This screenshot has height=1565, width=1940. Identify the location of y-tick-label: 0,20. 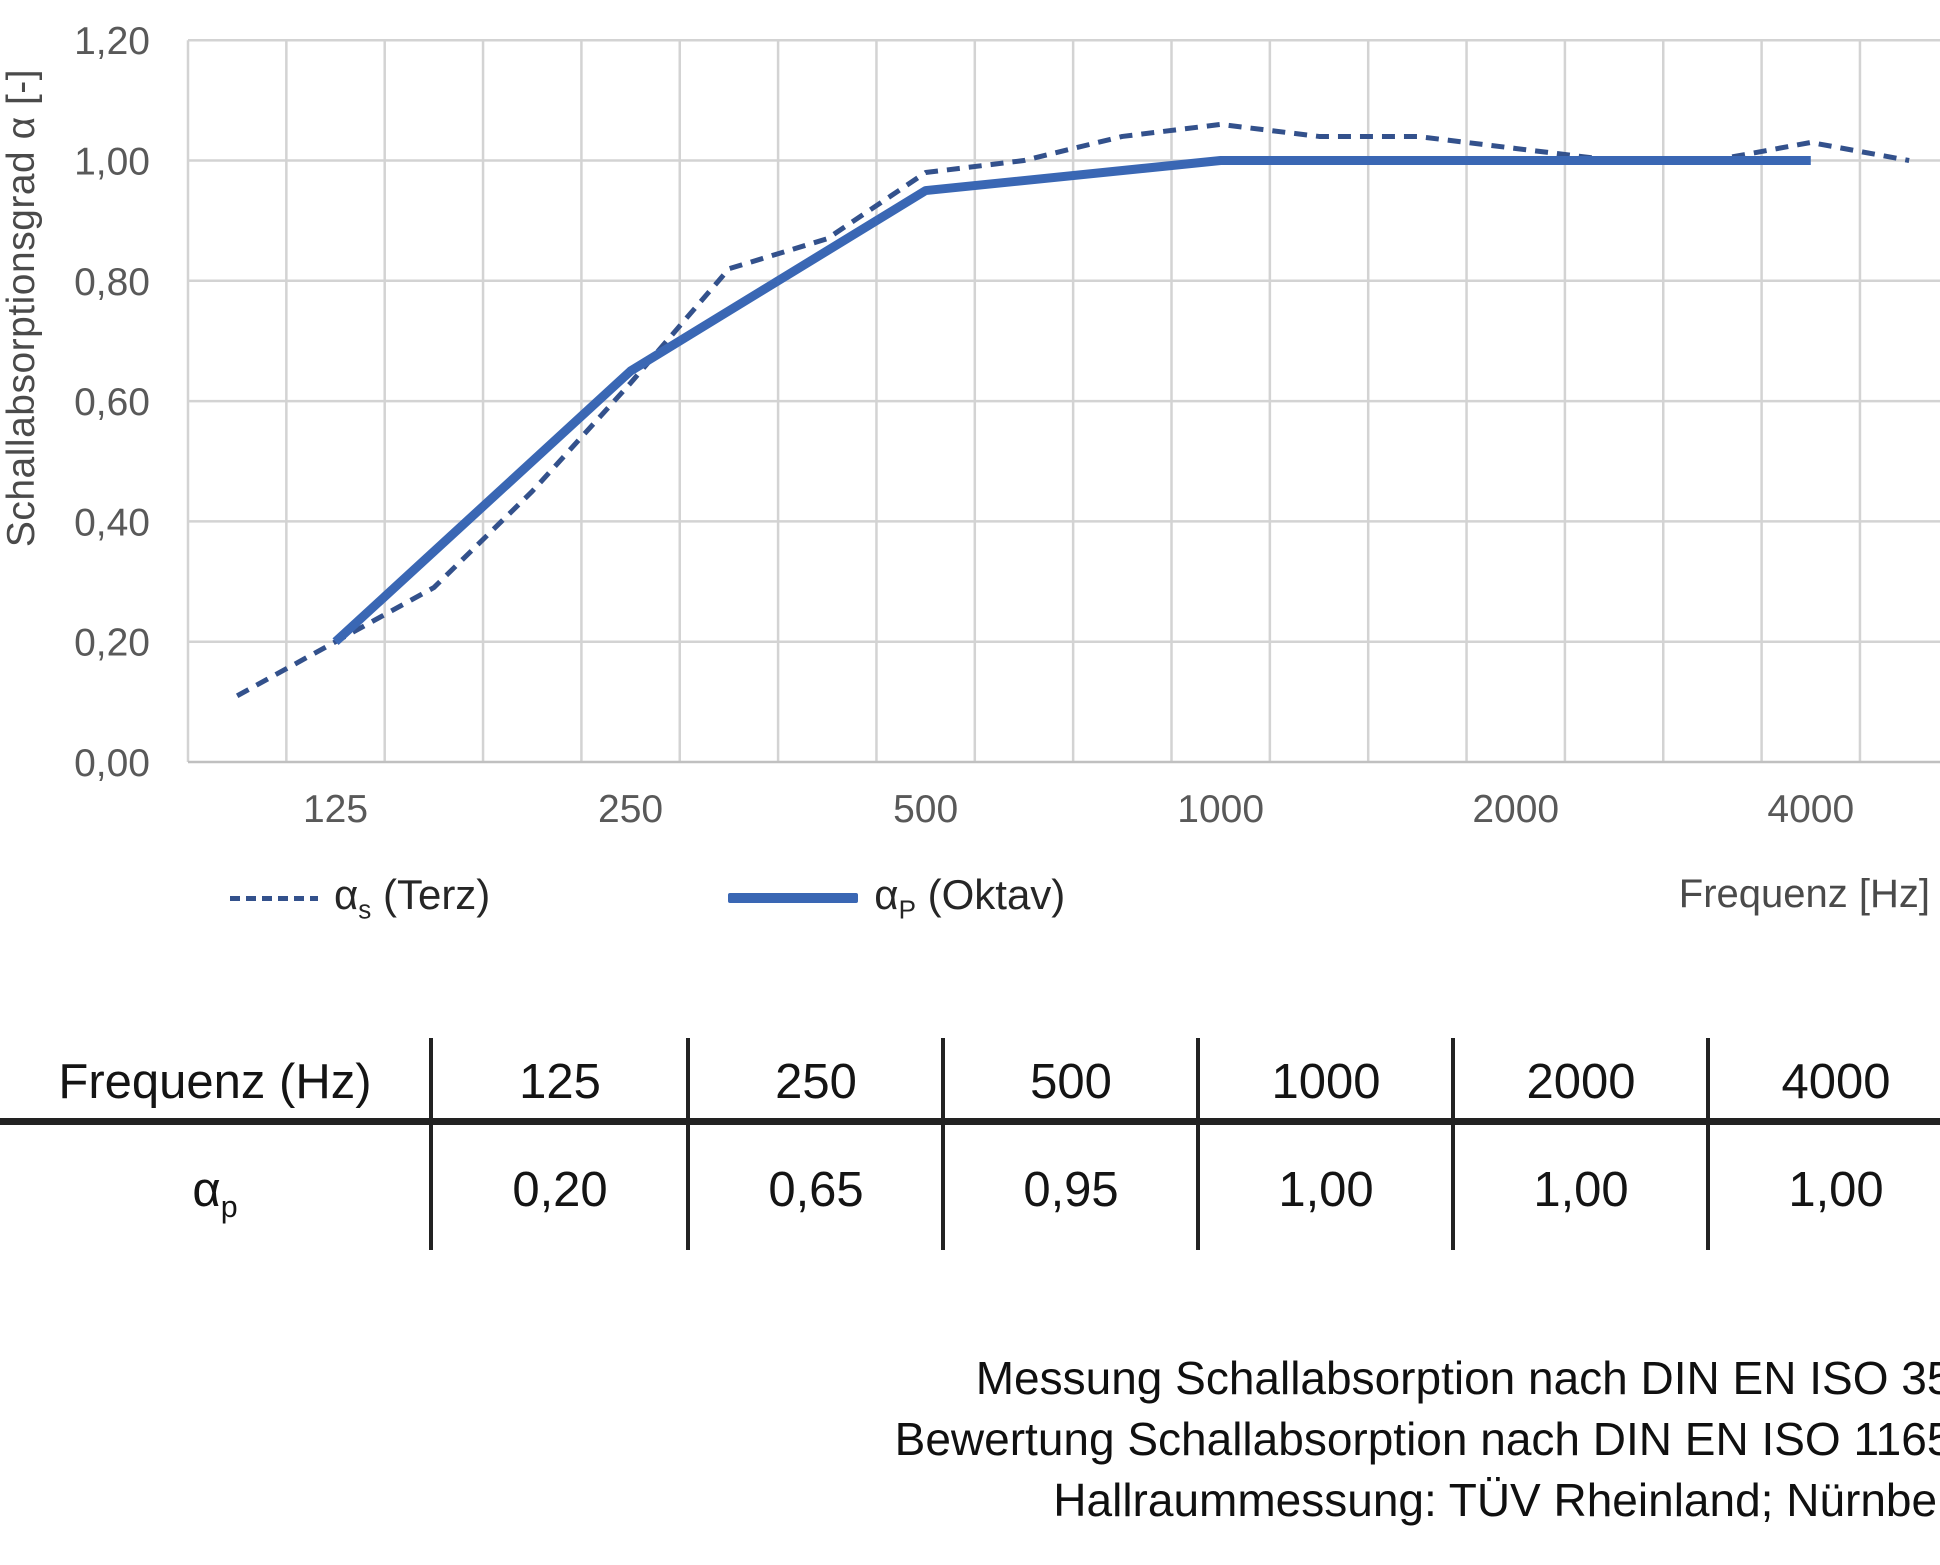
(112, 643).